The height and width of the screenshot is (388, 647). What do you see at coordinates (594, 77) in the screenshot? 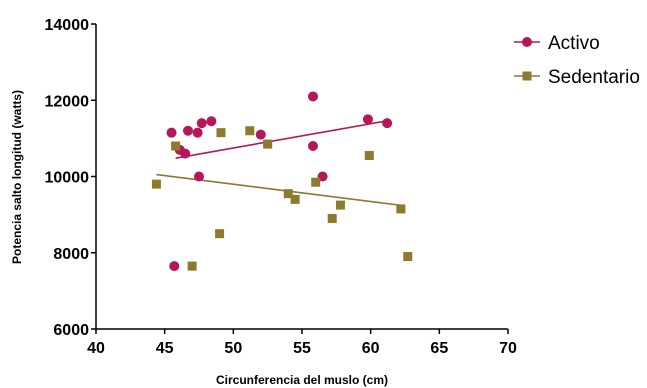
I see `legend-label-sedentario: Sedentario` at bounding box center [594, 77].